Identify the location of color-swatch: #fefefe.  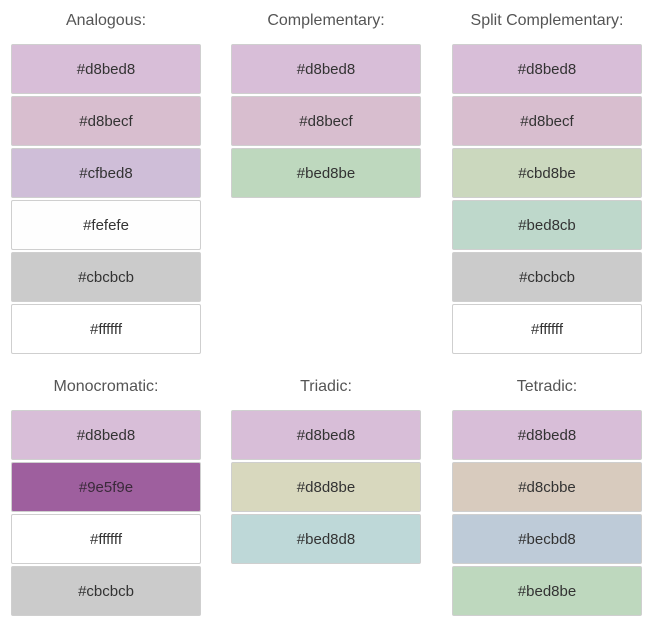
(106, 225).